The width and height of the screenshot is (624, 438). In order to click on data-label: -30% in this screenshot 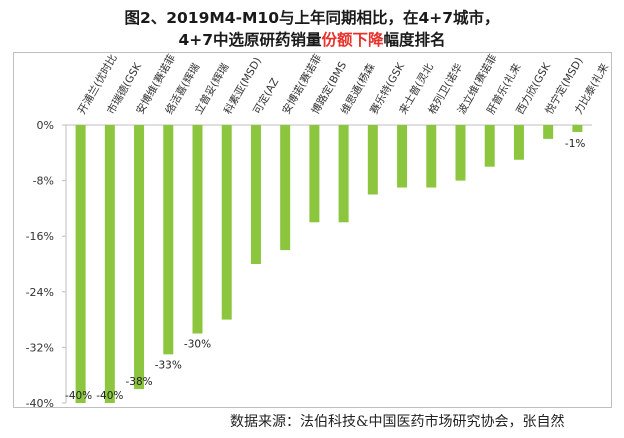, I will do `click(197, 345)`.